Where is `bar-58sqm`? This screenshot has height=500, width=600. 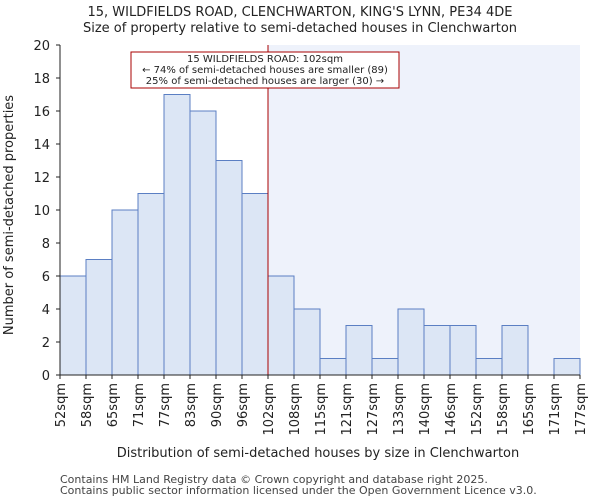 bar-58sqm is located at coordinates (99, 317).